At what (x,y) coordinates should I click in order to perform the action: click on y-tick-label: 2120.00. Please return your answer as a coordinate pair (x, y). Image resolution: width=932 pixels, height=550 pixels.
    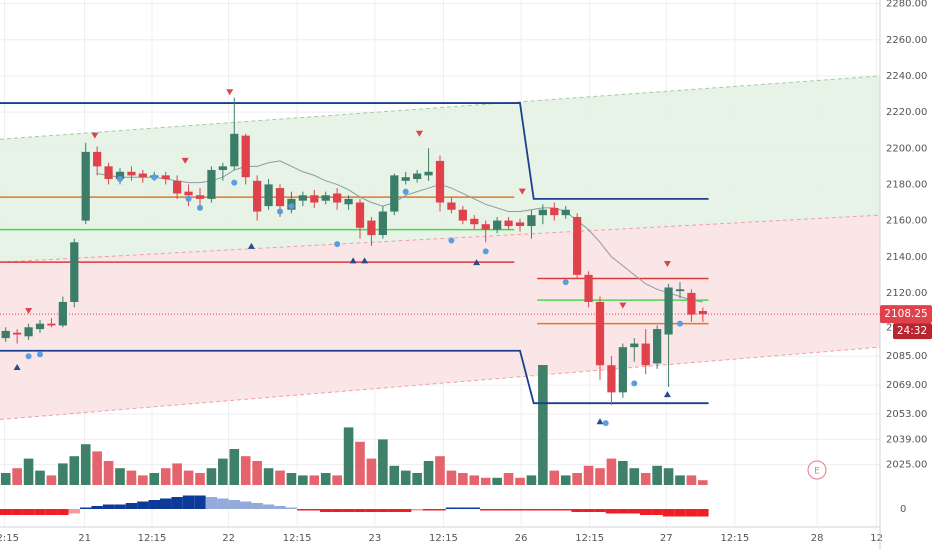
    Looking at the image, I should click on (906, 293).